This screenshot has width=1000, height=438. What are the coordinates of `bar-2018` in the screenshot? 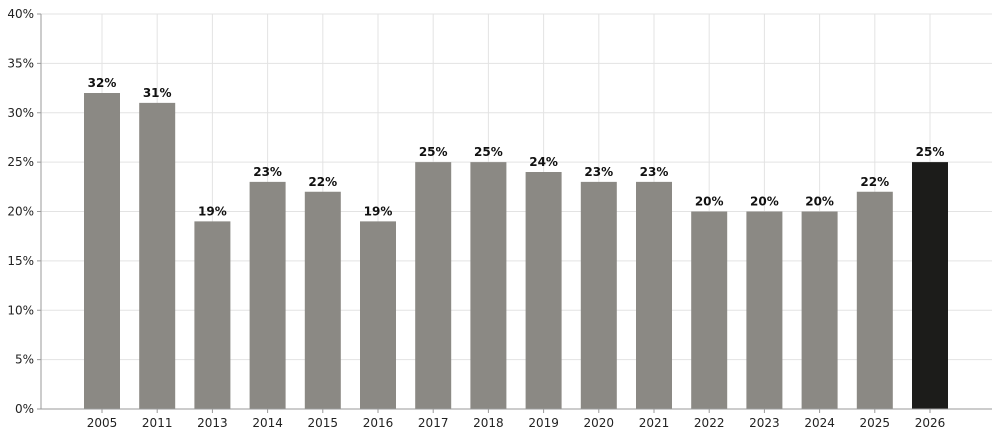 It's located at (488, 285).